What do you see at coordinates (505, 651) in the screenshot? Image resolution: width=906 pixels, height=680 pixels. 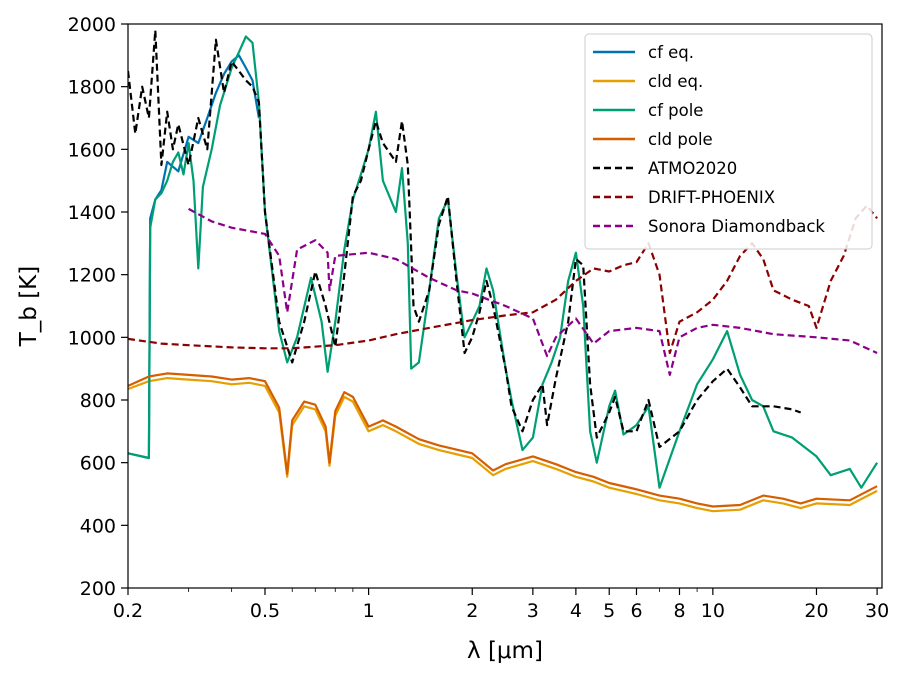 I see `x-axis-title: λ [μm]` at bounding box center [505, 651].